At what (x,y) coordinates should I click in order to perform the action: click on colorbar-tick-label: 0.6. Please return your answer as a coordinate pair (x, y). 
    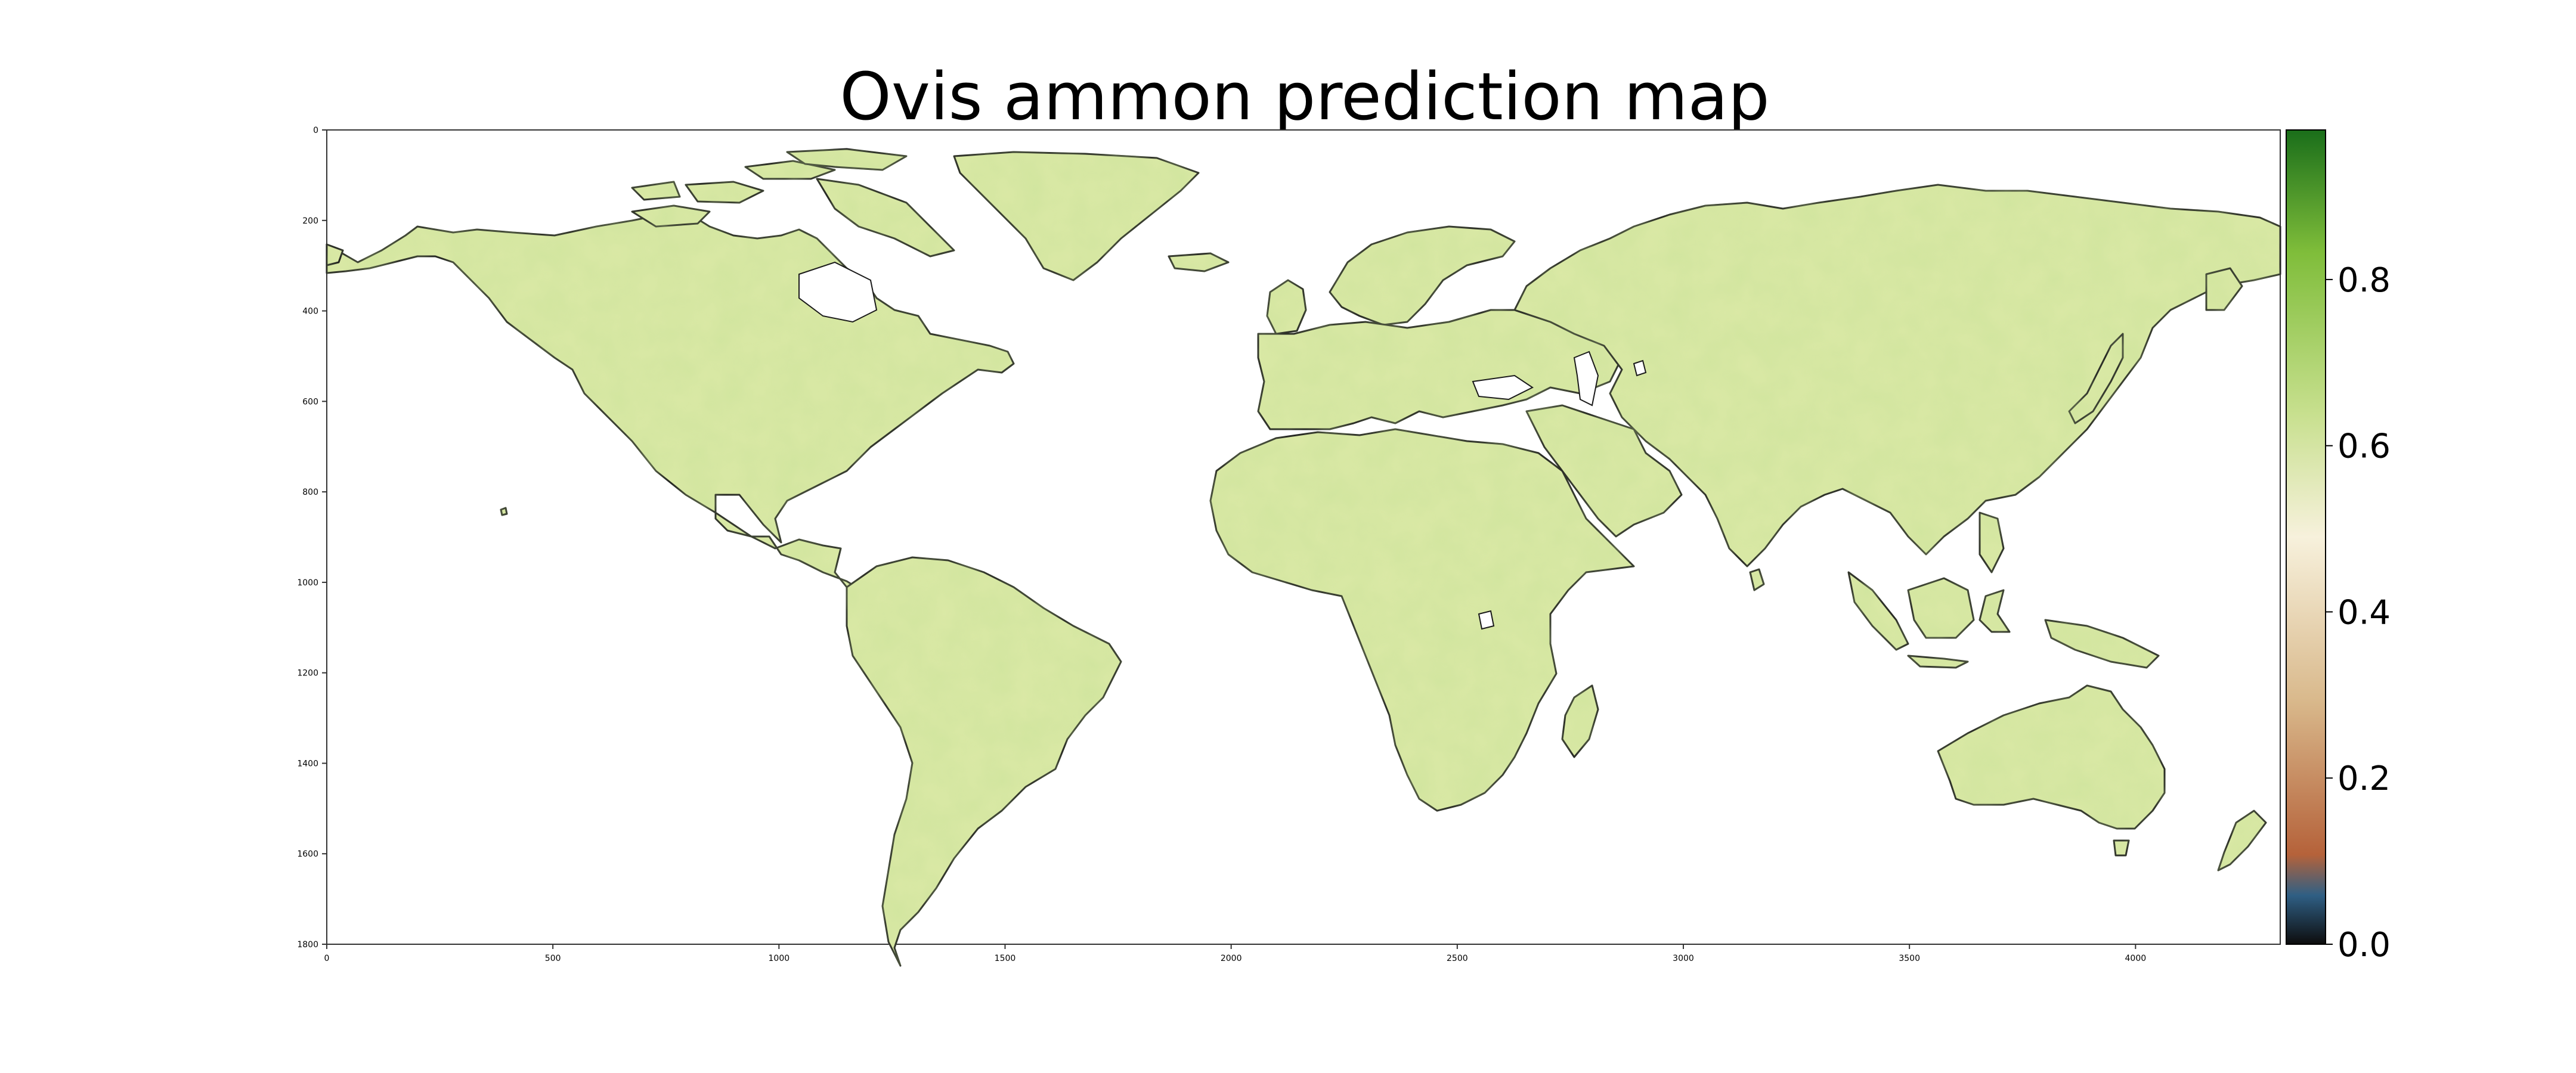
    Looking at the image, I should click on (2364, 446).